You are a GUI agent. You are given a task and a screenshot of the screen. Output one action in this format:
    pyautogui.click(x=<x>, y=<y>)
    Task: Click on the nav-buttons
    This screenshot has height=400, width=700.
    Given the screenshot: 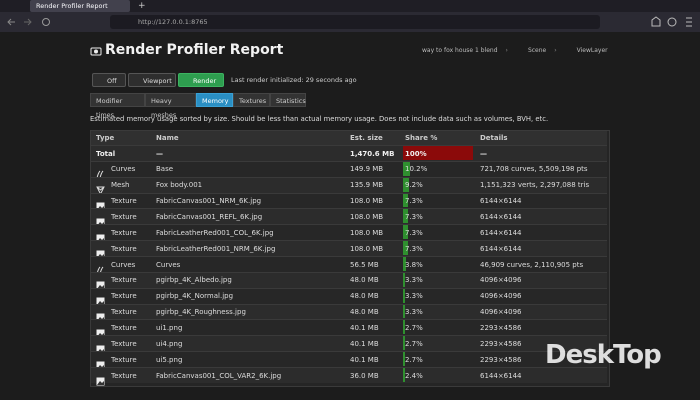 What is the action you would take?
    pyautogui.click(x=31, y=22)
    